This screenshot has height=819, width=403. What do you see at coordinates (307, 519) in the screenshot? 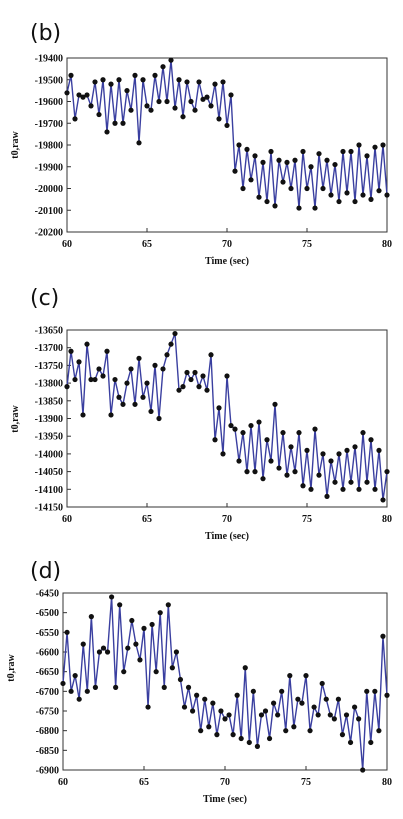
I see `x-tick-label: 75` at bounding box center [307, 519].